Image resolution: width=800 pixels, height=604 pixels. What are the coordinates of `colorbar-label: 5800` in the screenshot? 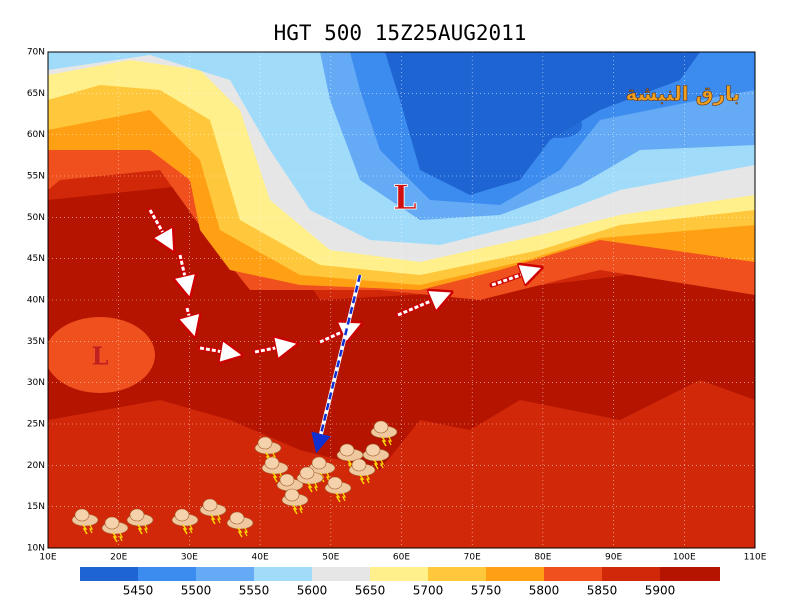 It's located at (544, 591).